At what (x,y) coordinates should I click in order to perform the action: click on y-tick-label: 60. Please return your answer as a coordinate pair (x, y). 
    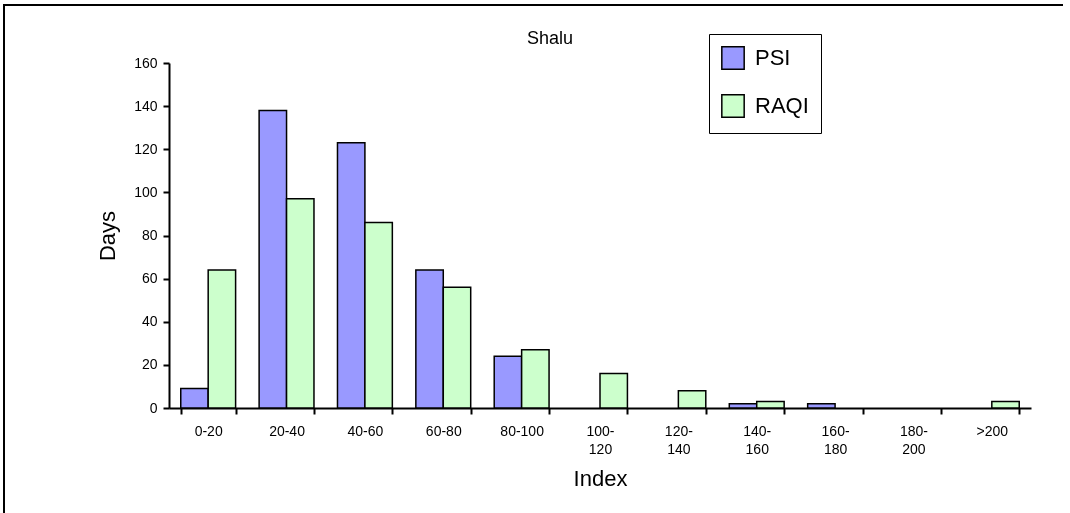
    Looking at the image, I should click on (149, 278).